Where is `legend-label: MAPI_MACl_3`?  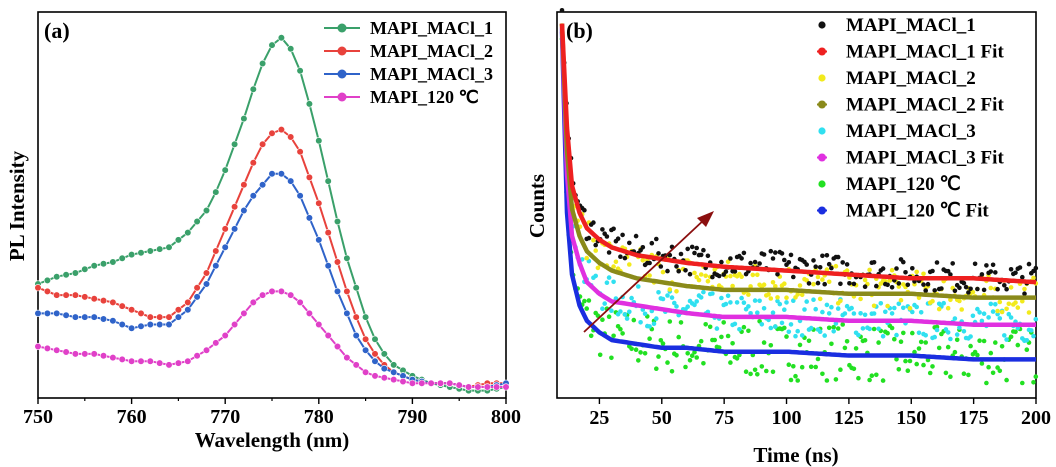
legend-label: MAPI_MACl_3 is located at coordinates (911, 131).